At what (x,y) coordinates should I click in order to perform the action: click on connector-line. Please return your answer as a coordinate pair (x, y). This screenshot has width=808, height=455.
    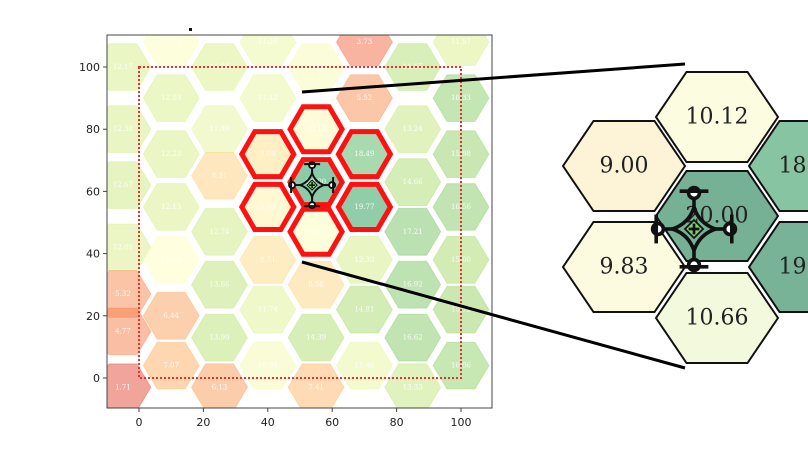
    Looking at the image, I should click on (493, 78).